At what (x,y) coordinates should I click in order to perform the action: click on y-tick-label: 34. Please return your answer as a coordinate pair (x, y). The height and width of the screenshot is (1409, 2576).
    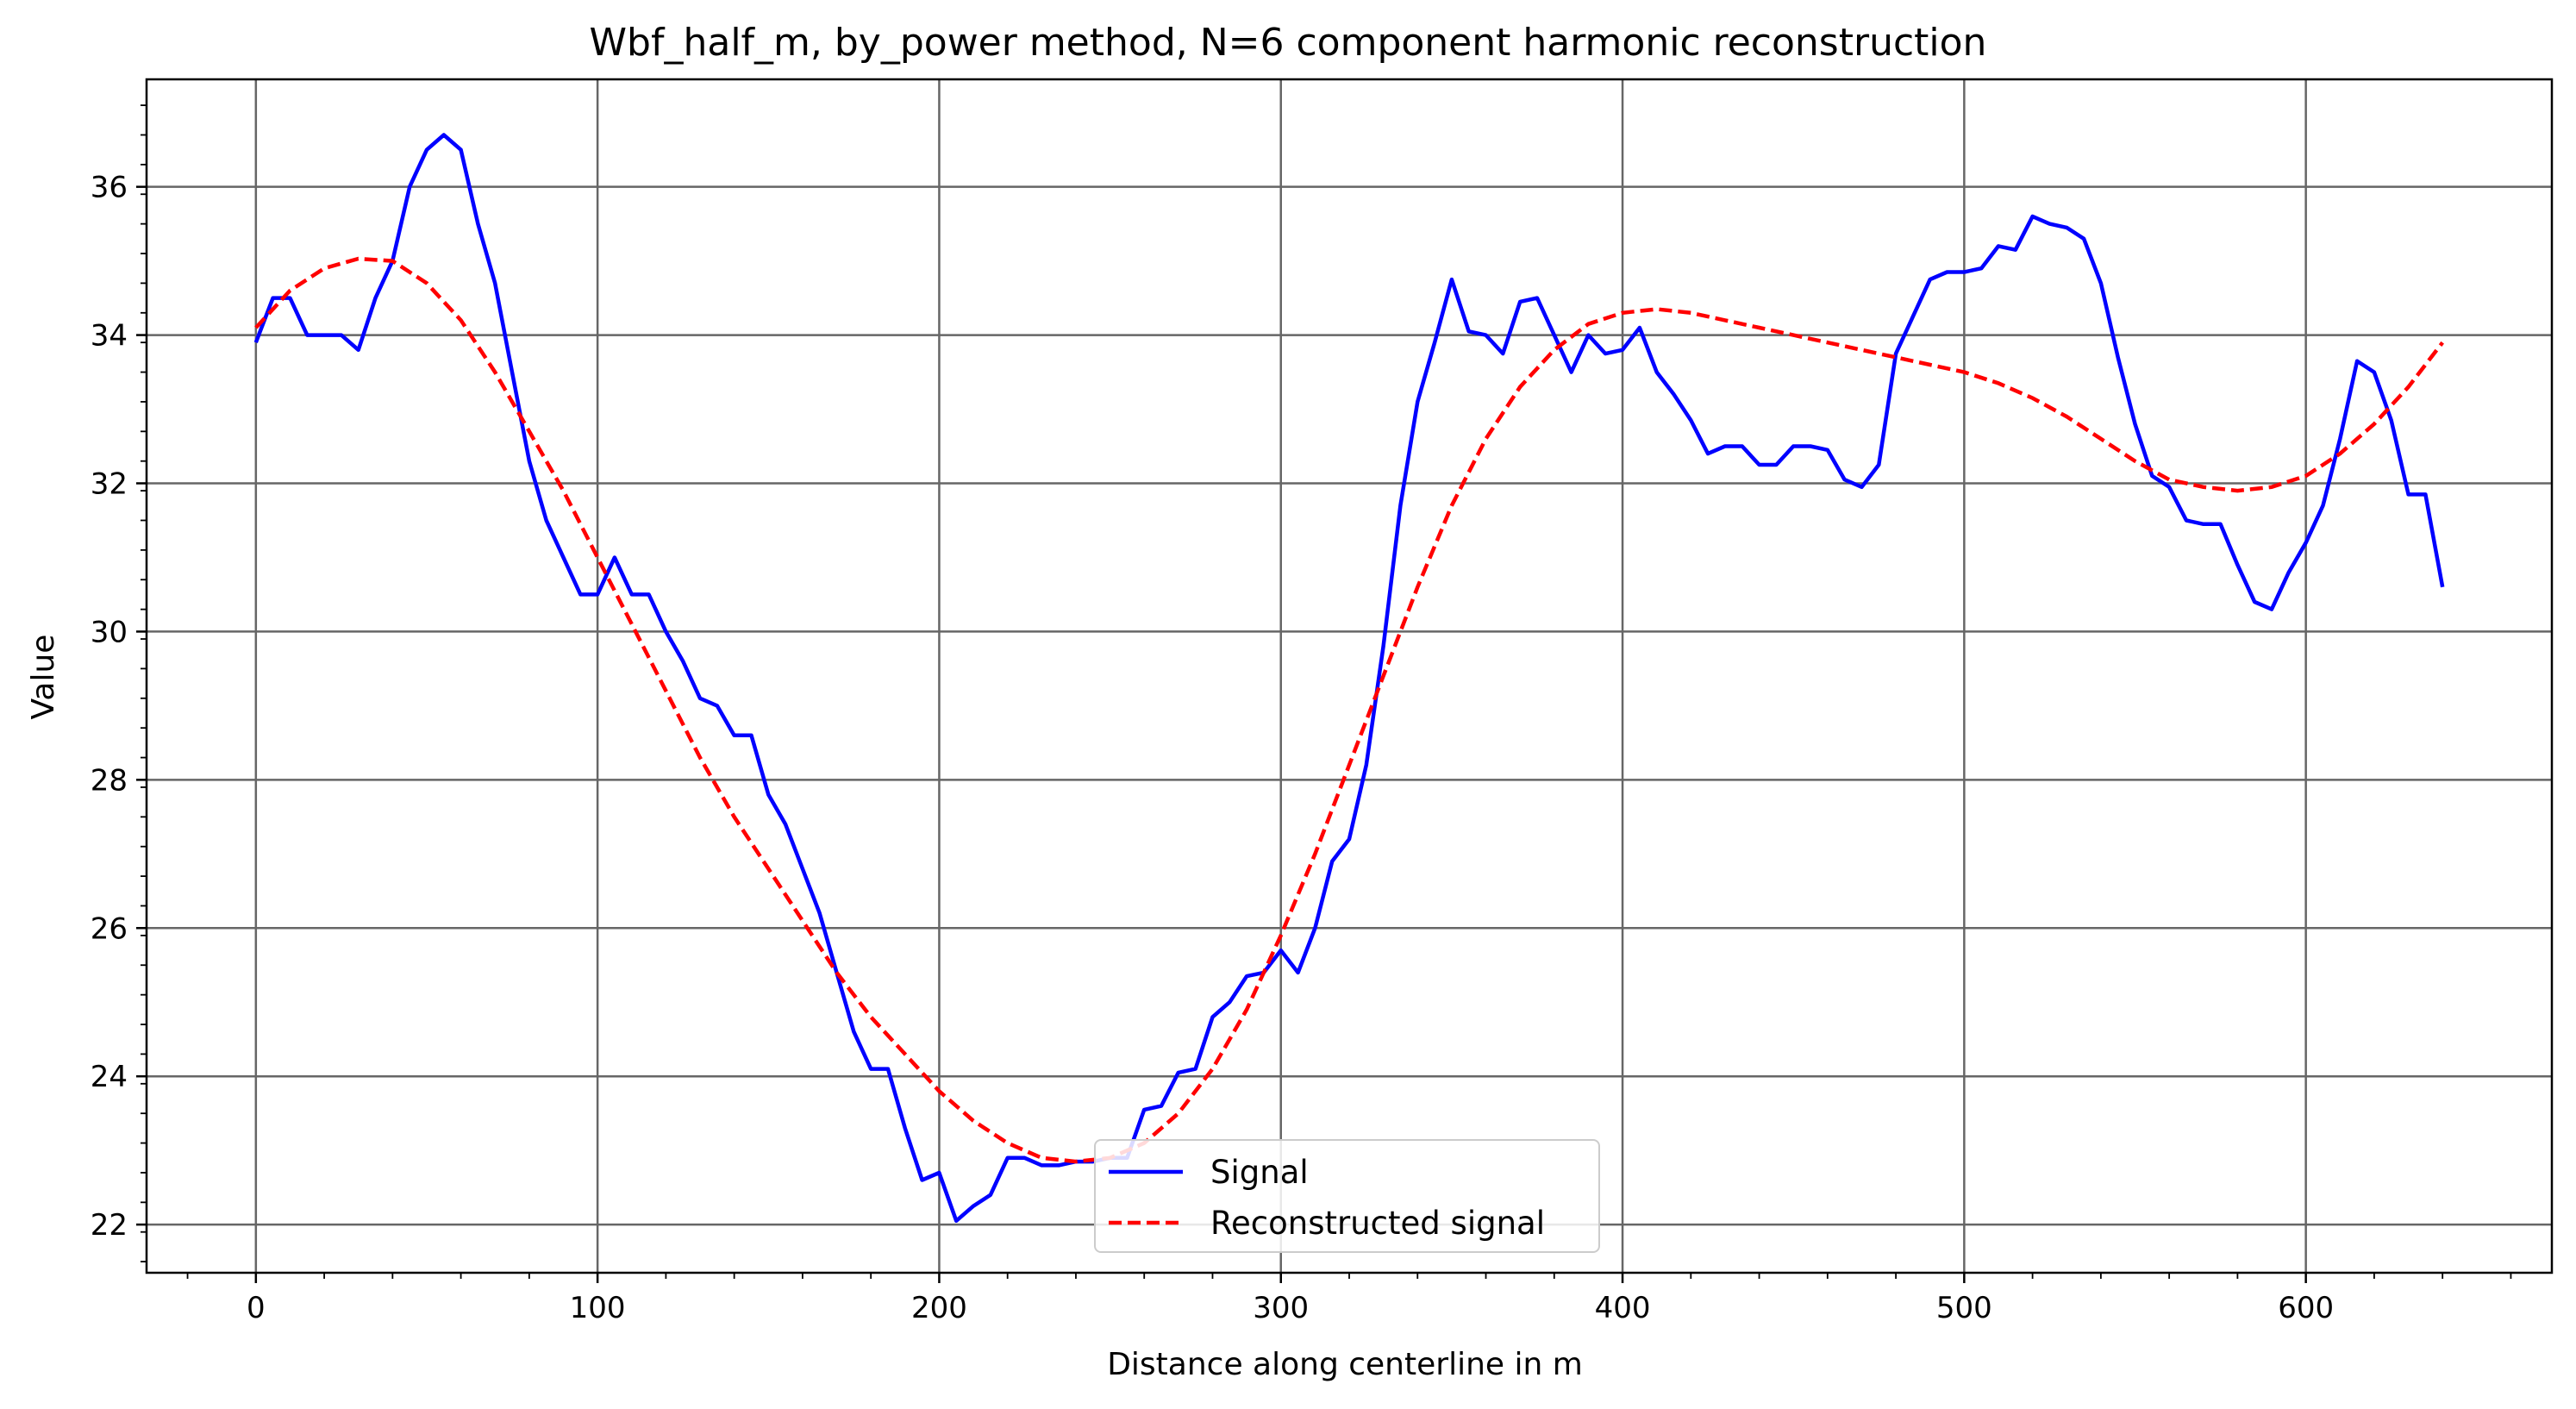
    Looking at the image, I should click on (109, 336).